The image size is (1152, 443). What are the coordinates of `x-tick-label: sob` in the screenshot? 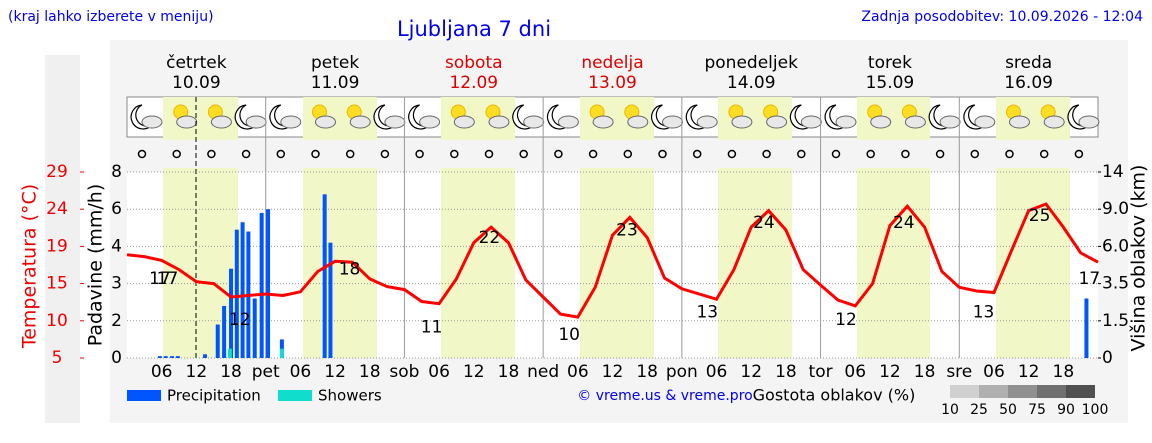 It's located at (404, 372).